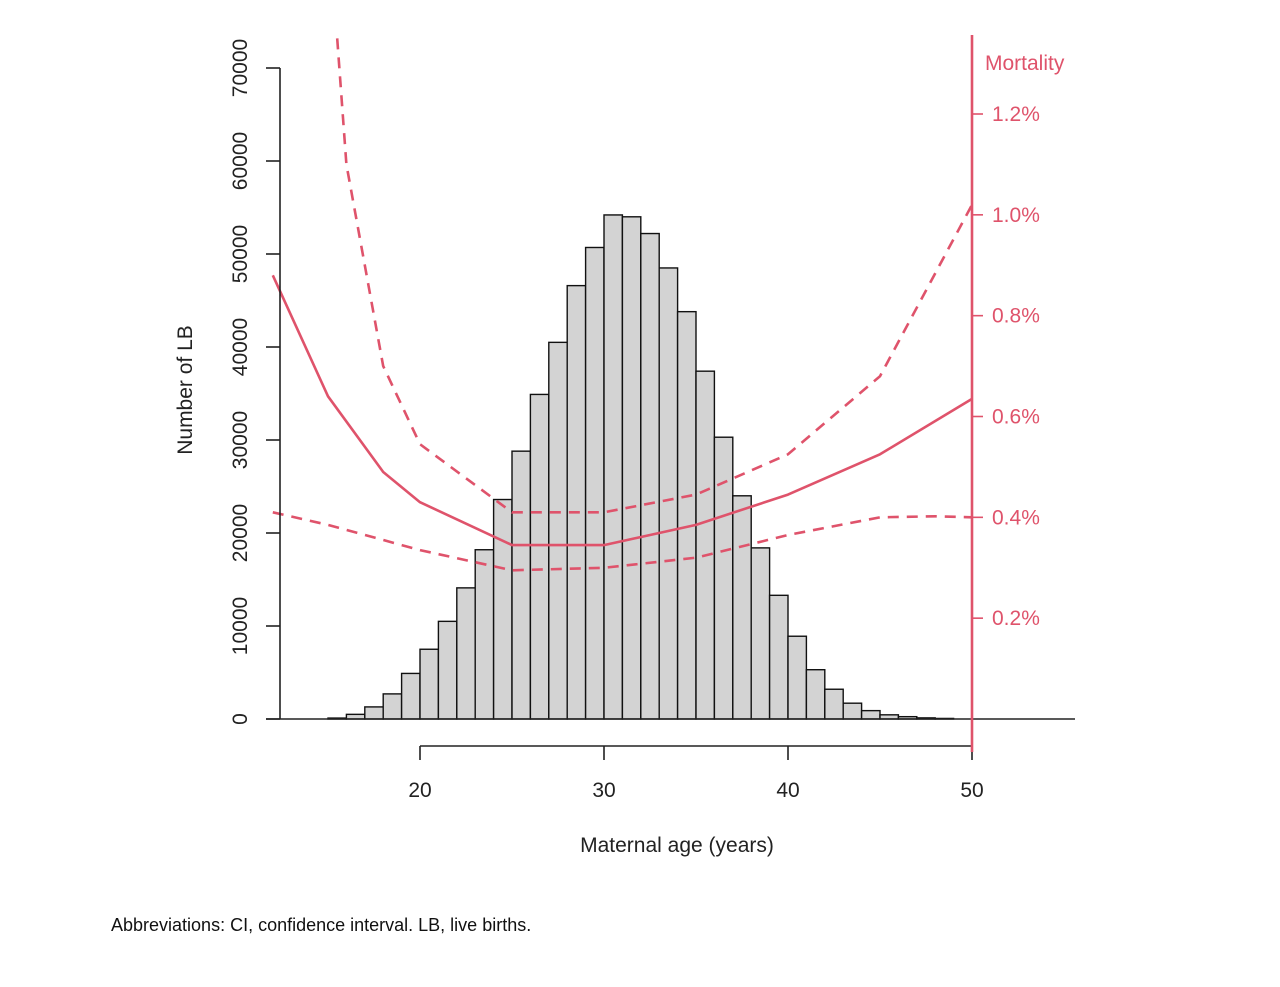 This screenshot has height=987, width=1280. What do you see at coordinates (1025, 63) in the screenshot?
I see `mortality-axis-title: Mortality` at bounding box center [1025, 63].